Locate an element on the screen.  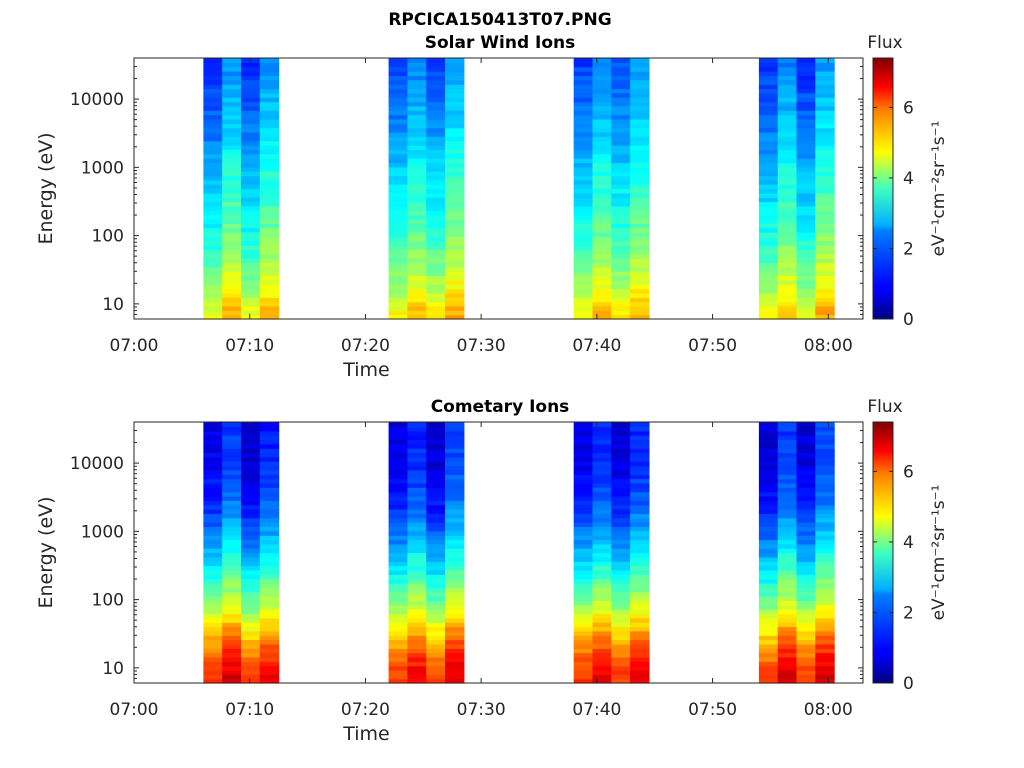
x-axis-label: Time is located at coordinates (366, 370).